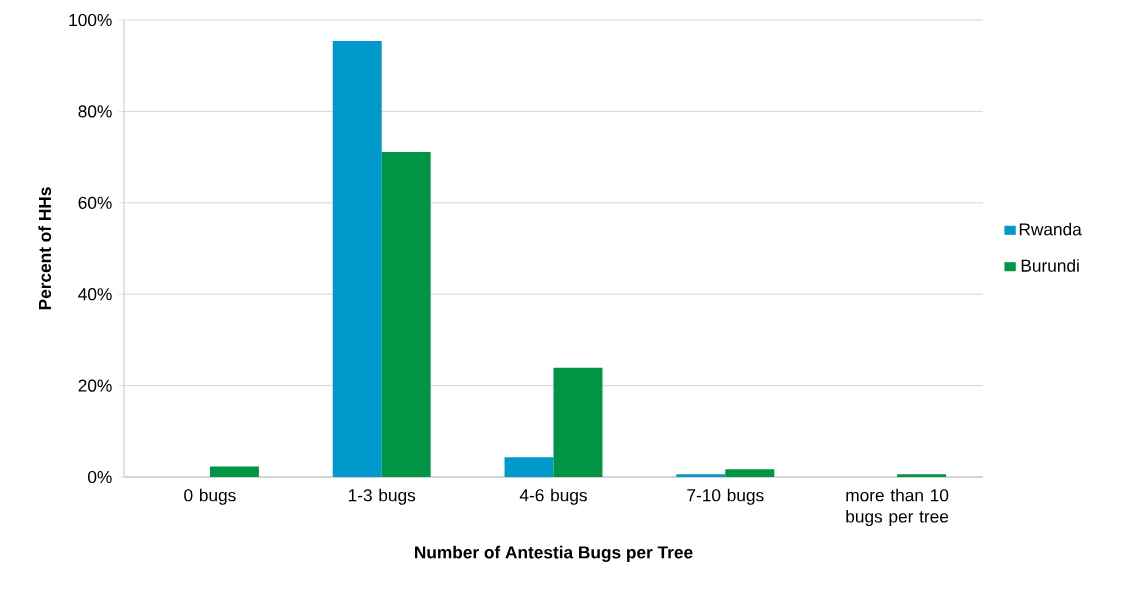 The height and width of the screenshot is (598, 1136). I want to click on y-tick-label: 60%, so click(95, 202).